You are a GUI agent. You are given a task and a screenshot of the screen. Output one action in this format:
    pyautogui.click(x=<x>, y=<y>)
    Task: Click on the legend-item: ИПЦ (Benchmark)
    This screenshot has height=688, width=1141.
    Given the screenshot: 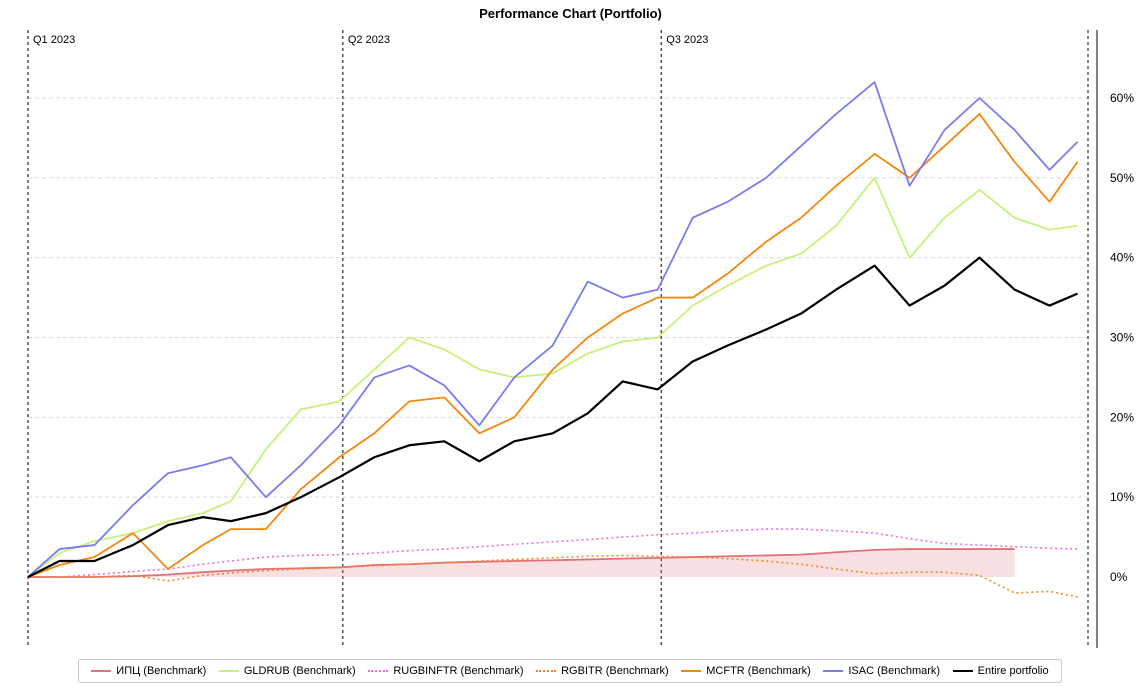 What is the action you would take?
    pyautogui.click(x=148, y=671)
    